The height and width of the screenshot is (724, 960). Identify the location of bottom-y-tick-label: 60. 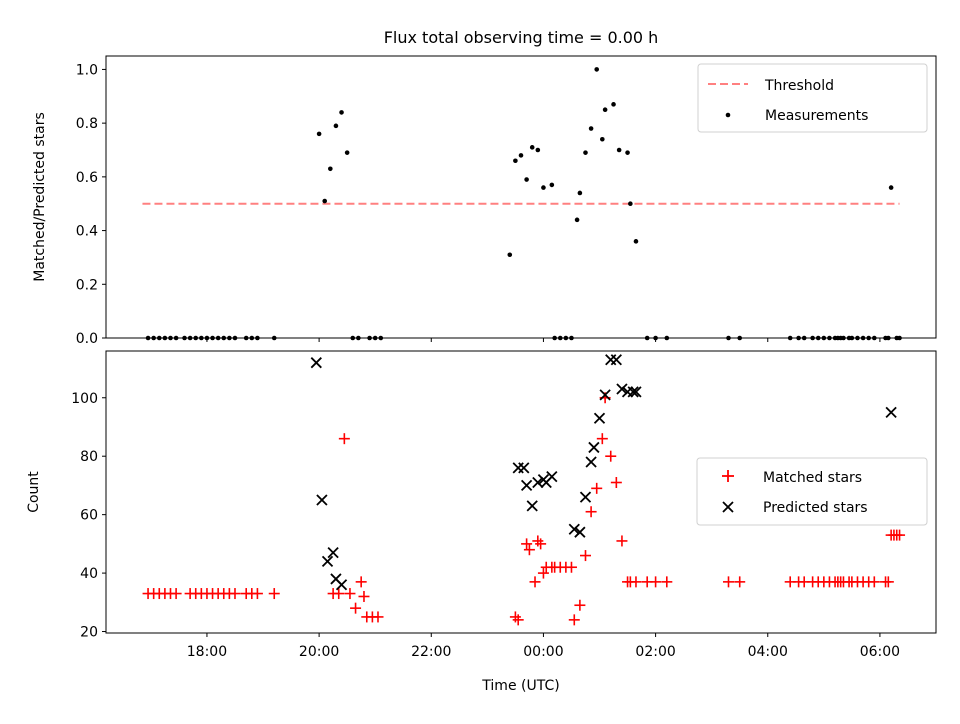
(89, 516).